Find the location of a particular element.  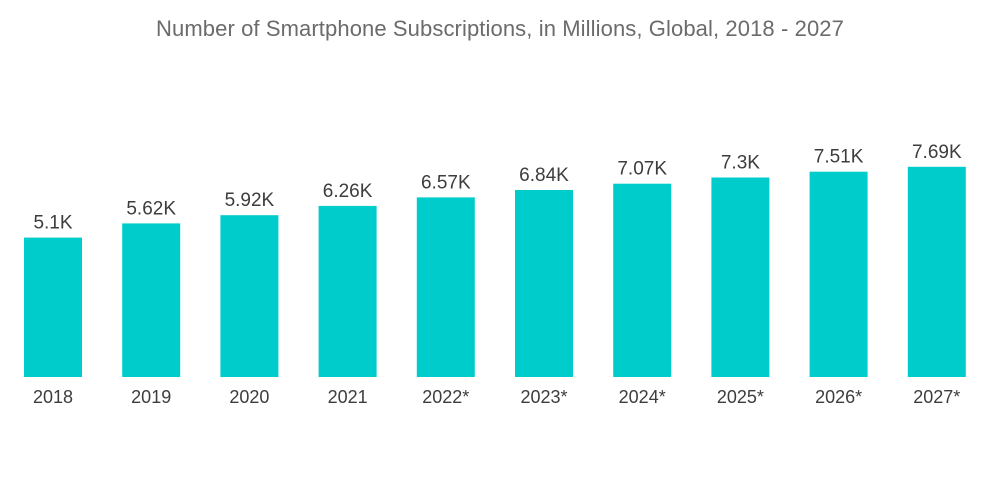

x-tick-label-2018: 2018 is located at coordinates (53, 397).